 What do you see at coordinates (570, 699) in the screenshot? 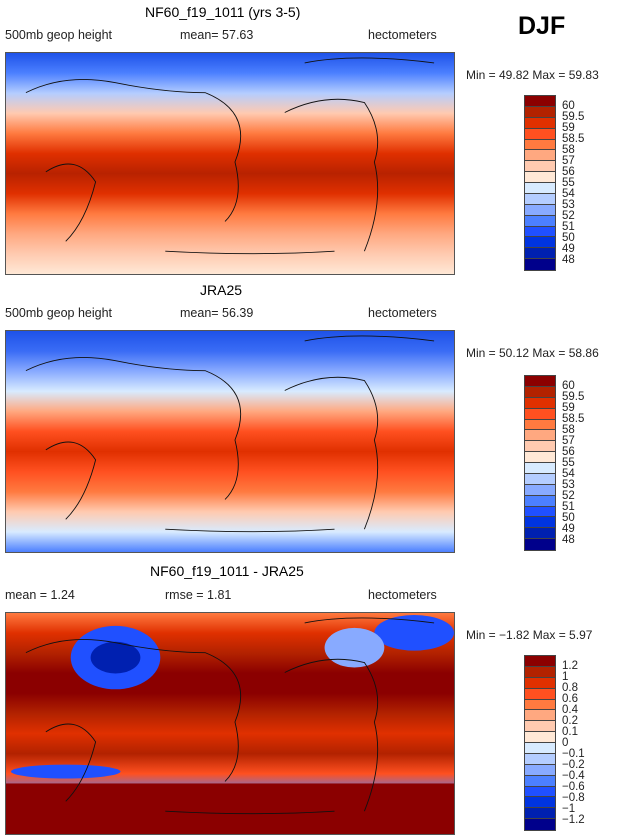
I see `colorbar-tick-label: 0.6` at bounding box center [570, 699].